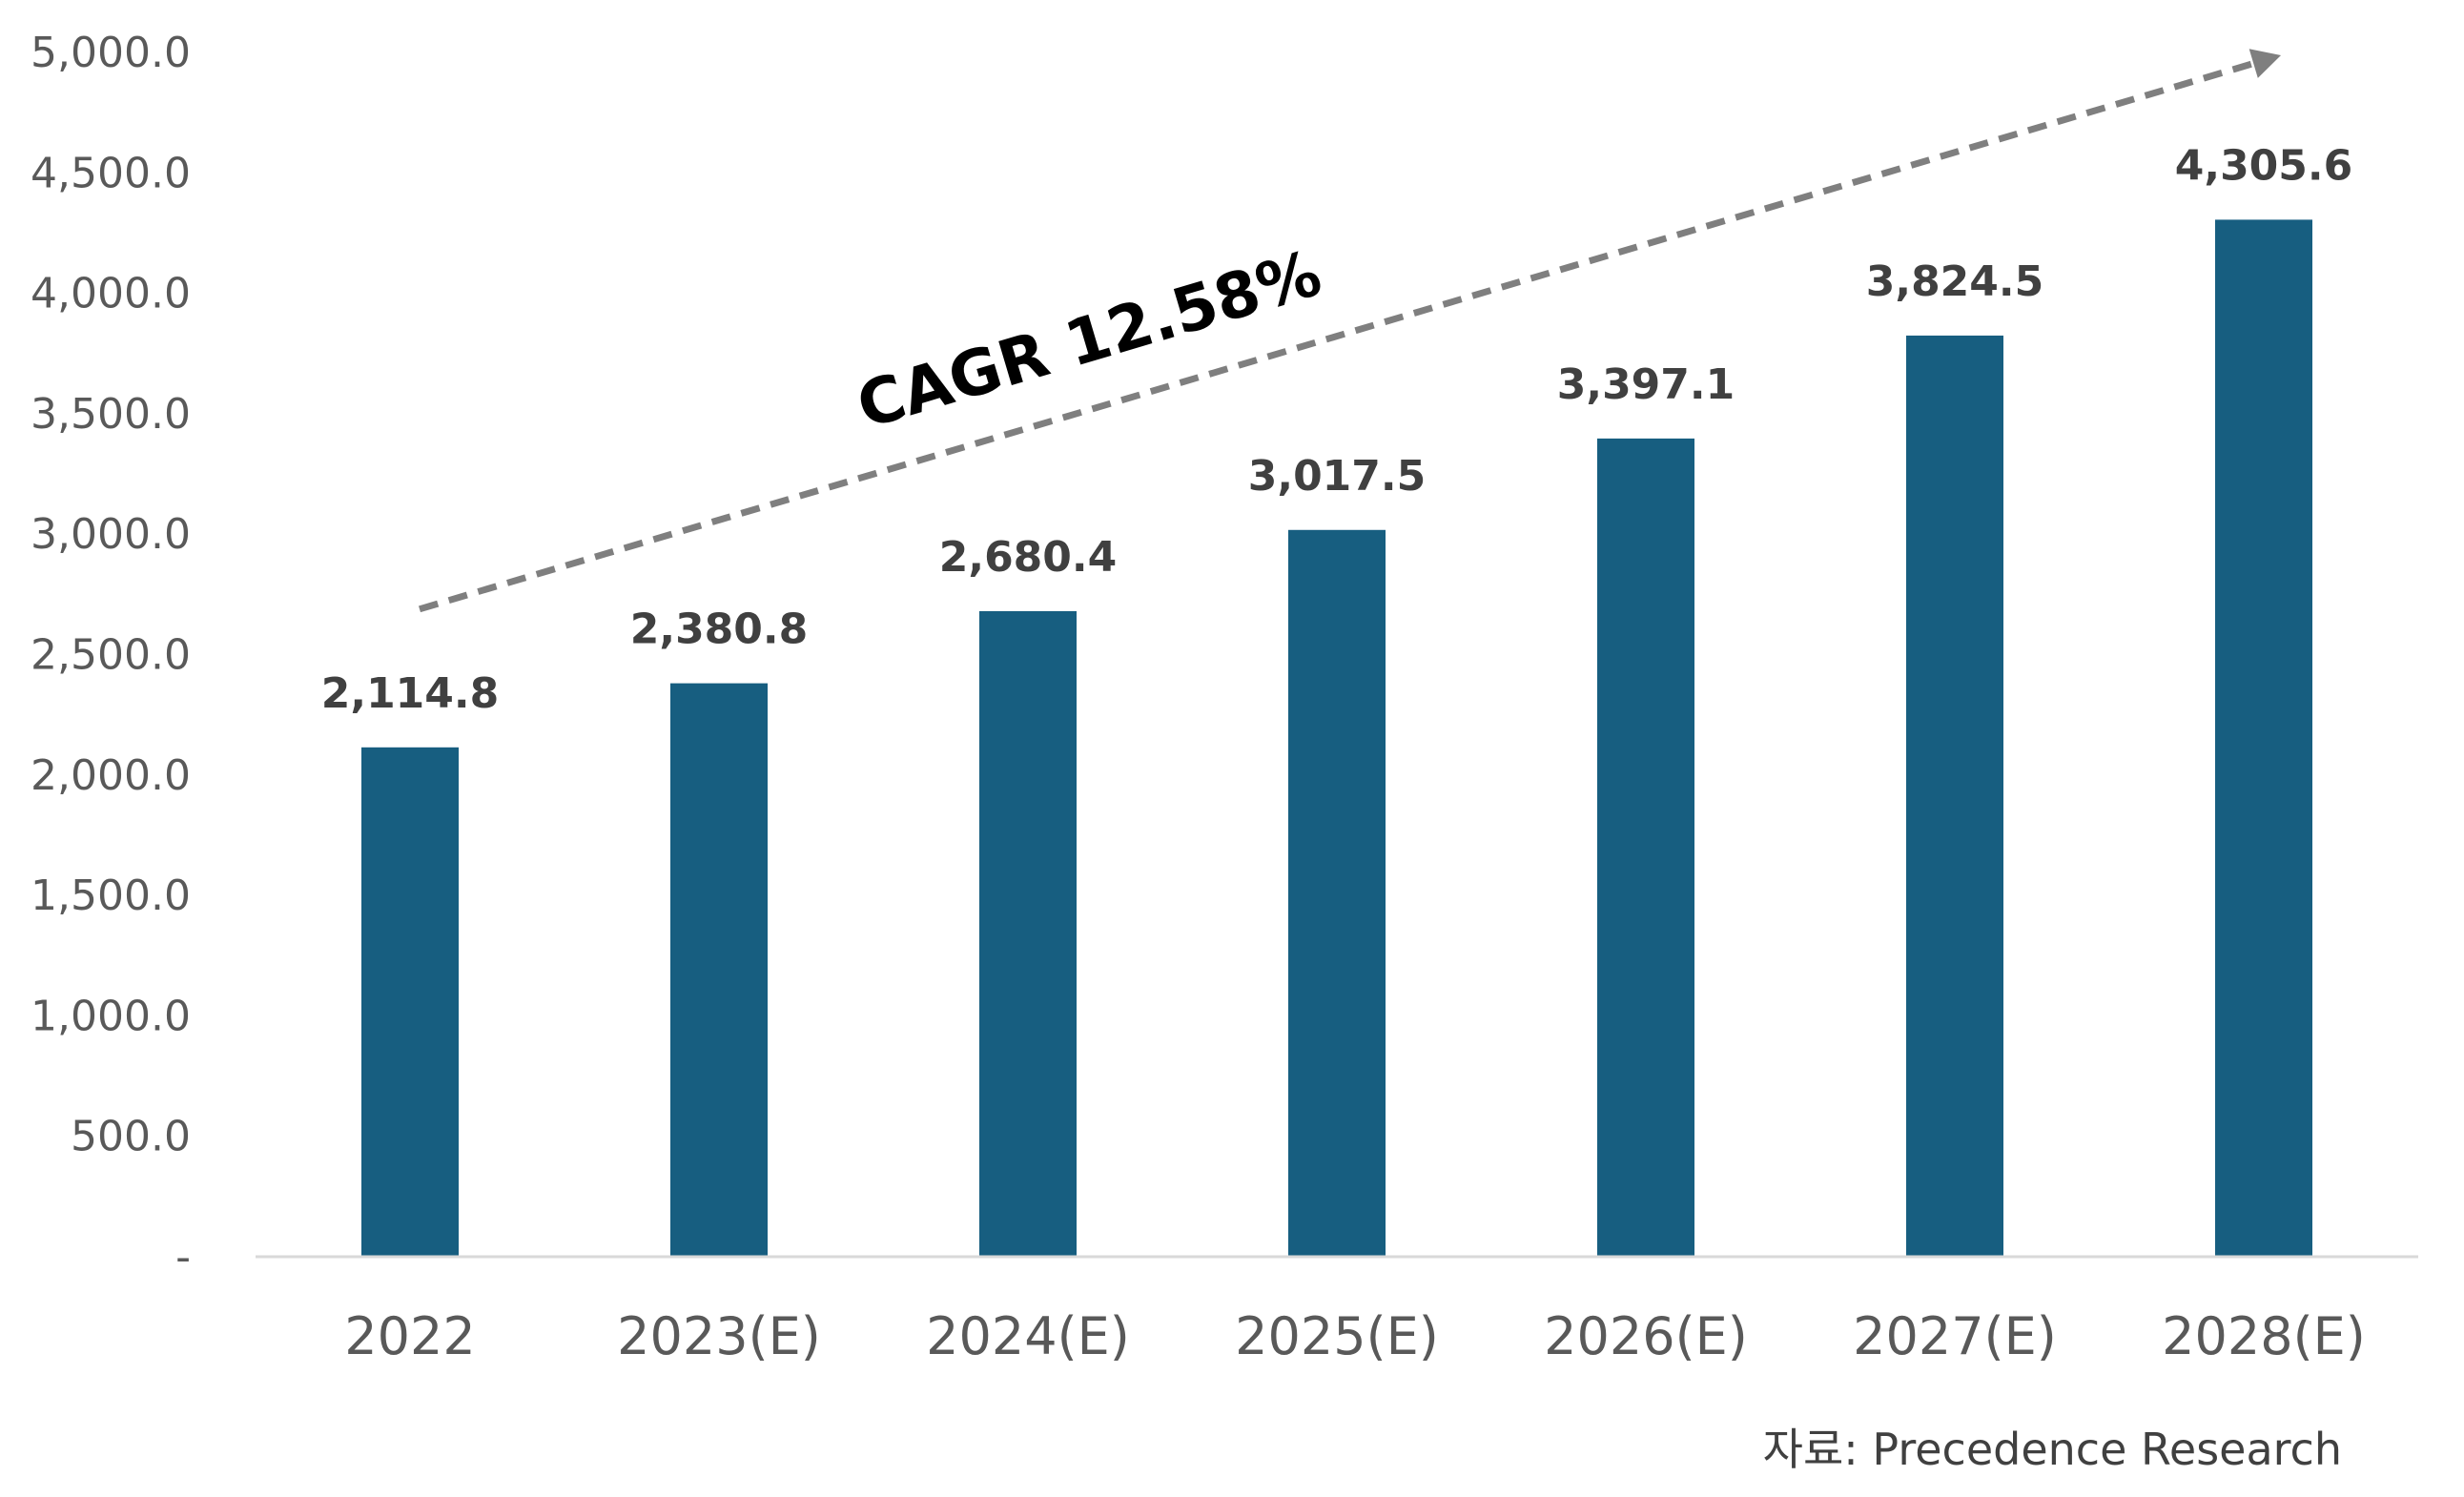 This screenshot has width=2464, height=1497. Describe the element at coordinates (2264, 64) in the screenshot. I see `trend-arrowhead` at that location.